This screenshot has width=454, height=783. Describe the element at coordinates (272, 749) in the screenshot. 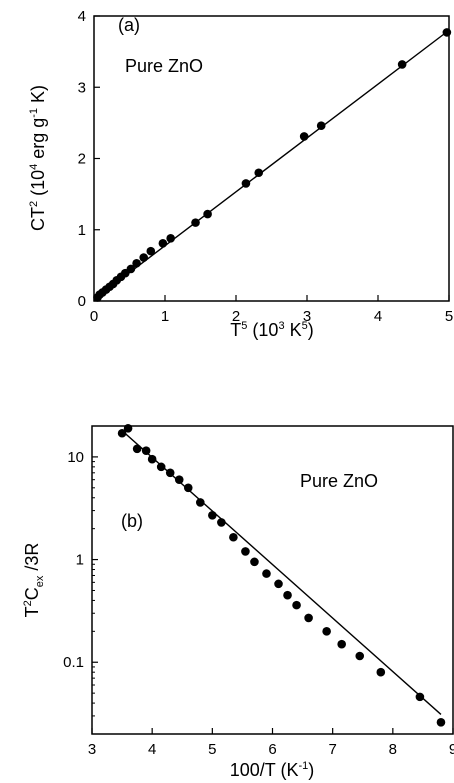

I see `x-tick-label: 6` at that location.